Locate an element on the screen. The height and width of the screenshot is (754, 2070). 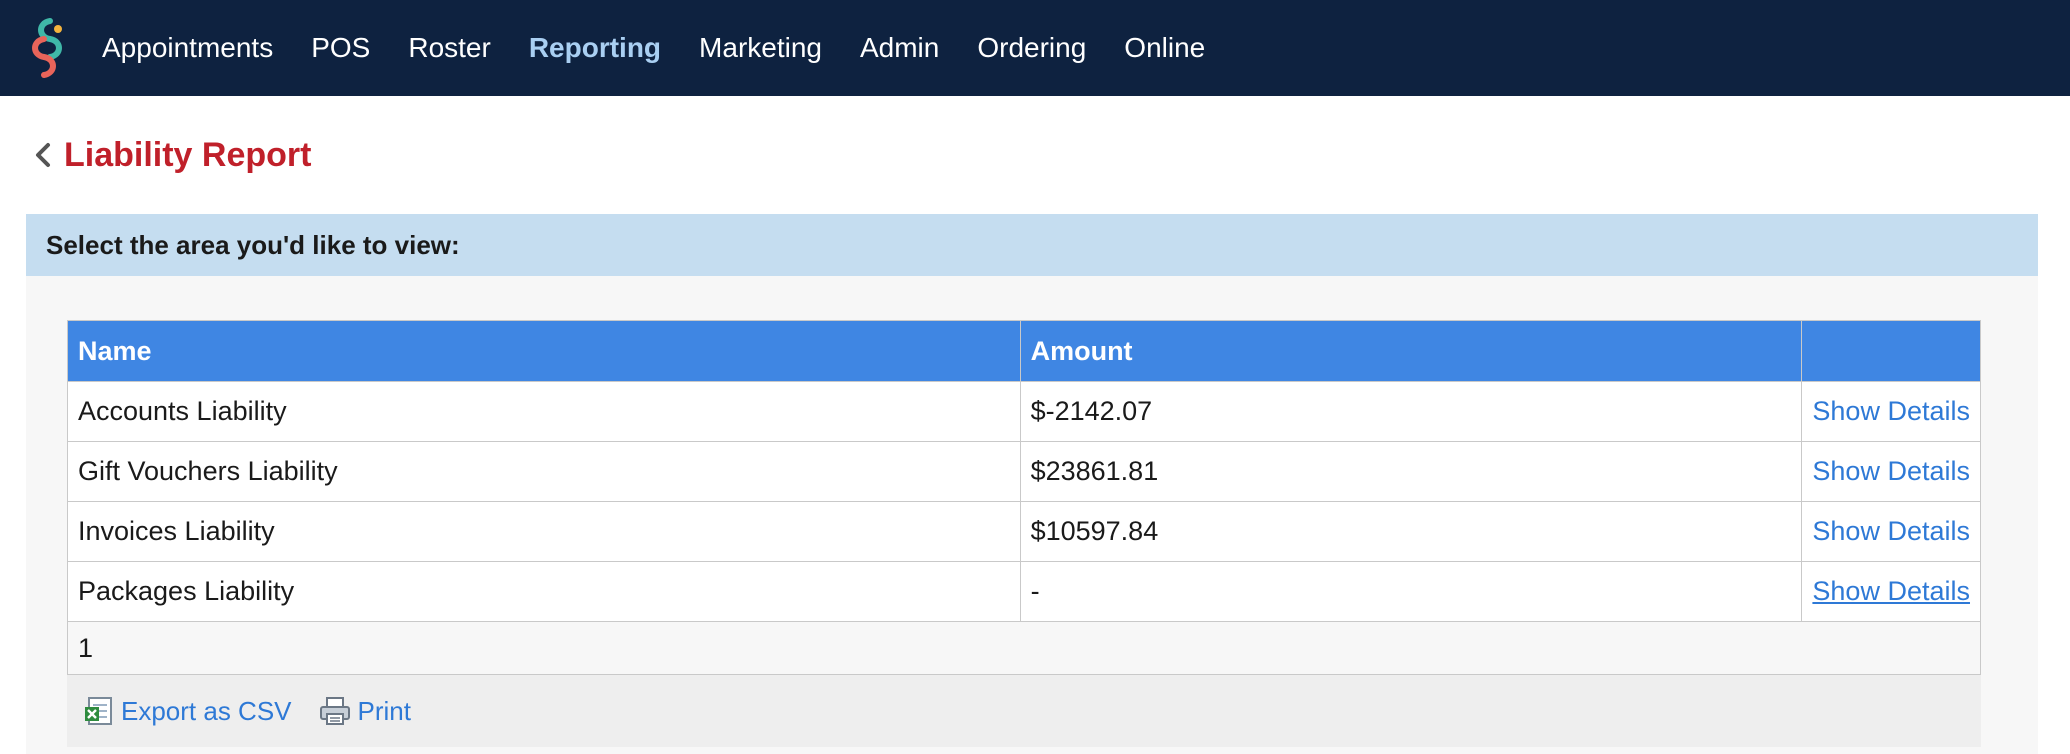
page-number: 1 is located at coordinates (86, 647).